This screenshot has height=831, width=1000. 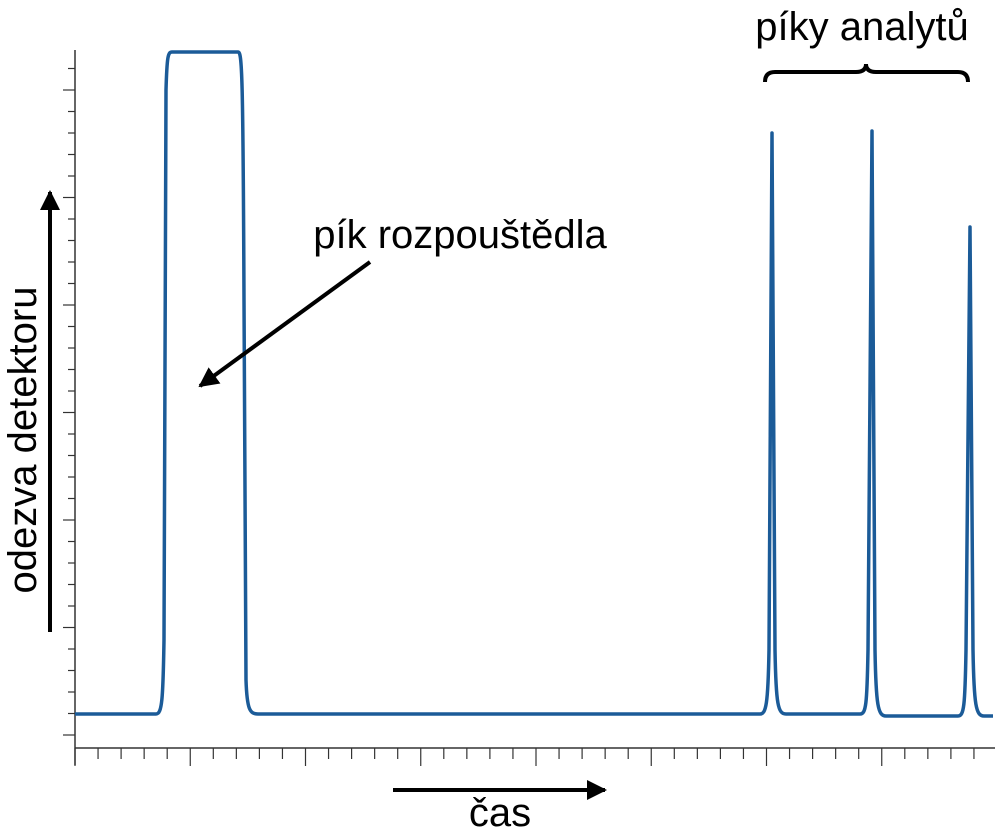 I want to click on x-axis-label: čas, so click(x=500, y=811).